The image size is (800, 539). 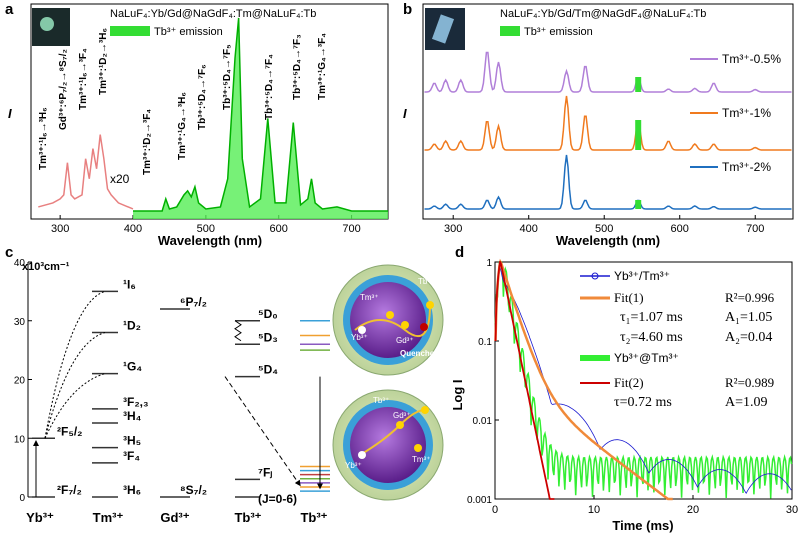 What do you see at coordinates (558, 32) in the screenshot?
I see `legend-text-b: Tb³⁺ emission` at bounding box center [558, 32].